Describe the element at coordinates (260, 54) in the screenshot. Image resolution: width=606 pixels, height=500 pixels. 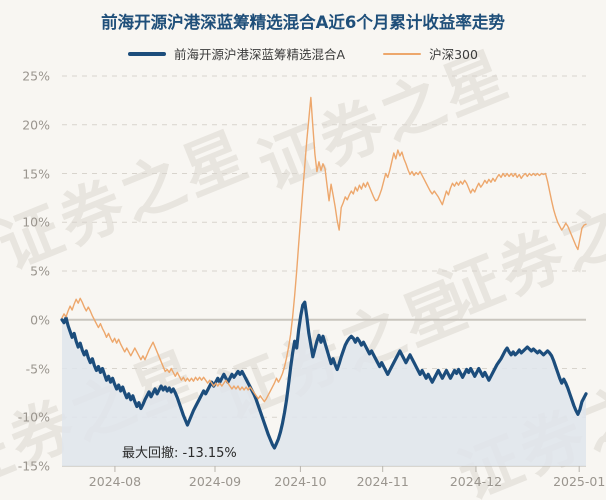
I see `legend-label-fund: 前海开源沪港深蓝筹精选混合A` at that location.